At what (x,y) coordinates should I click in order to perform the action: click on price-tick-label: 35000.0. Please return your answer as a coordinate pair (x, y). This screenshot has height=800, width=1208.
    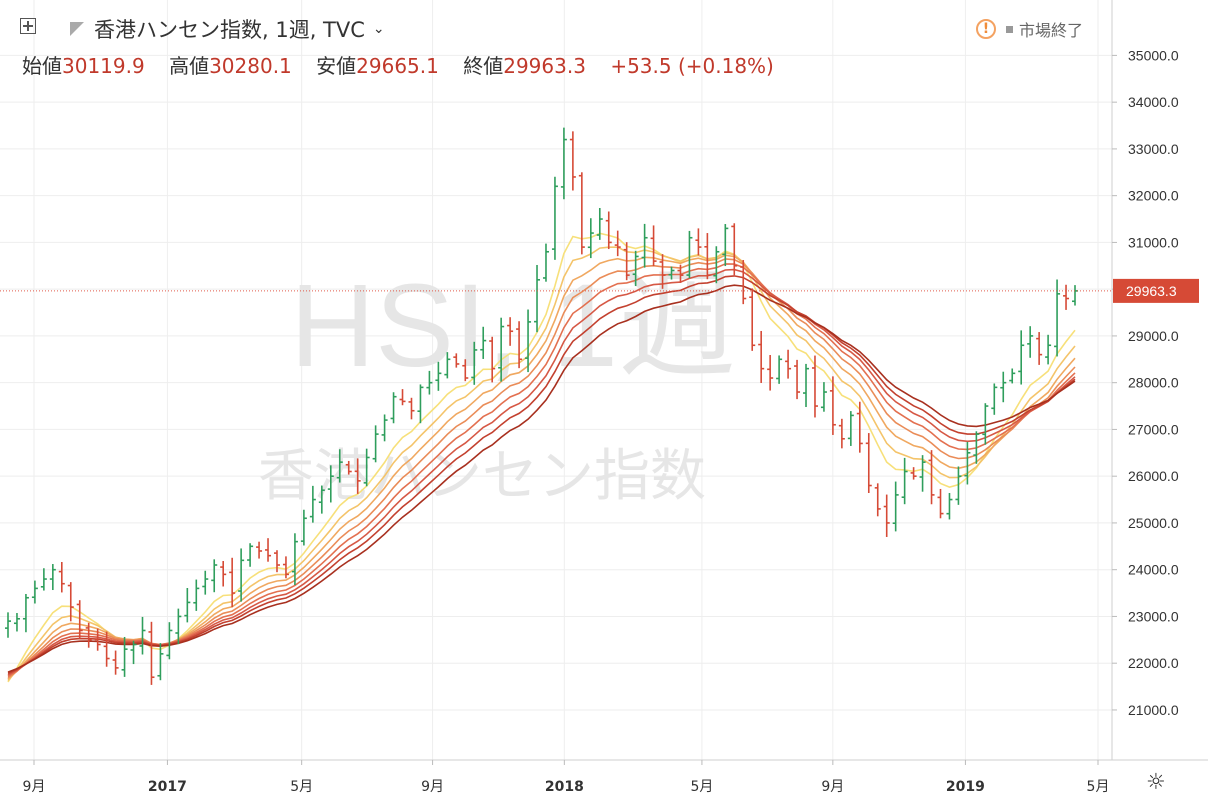
    Looking at the image, I should click on (1153, 55).